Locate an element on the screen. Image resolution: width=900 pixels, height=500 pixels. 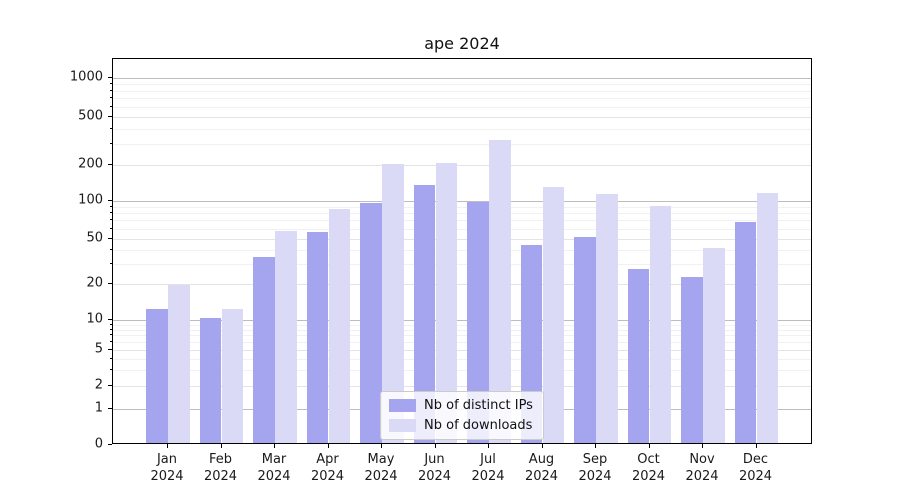
bar-nb-of-distinct-ips-nov is located at coordinates (692, 360).